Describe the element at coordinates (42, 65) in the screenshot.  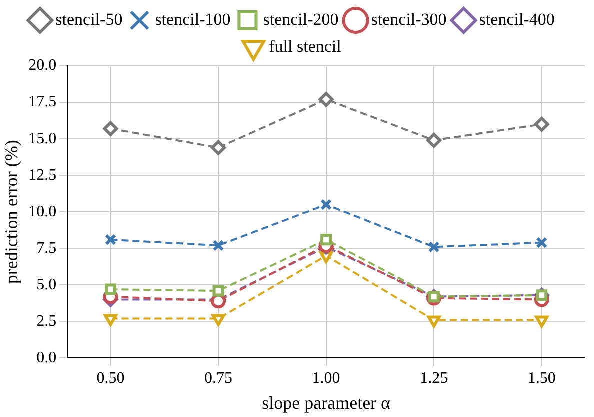
I see `y-tick-label: 20.0` at that location.